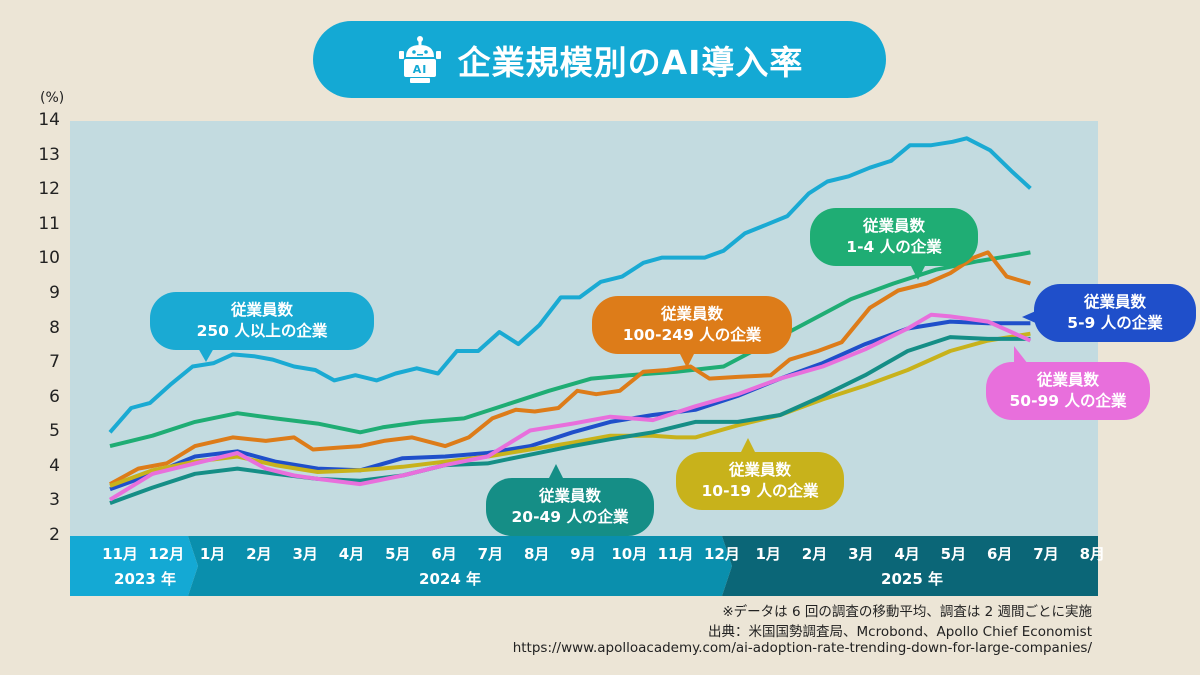 This screenshot has height=675, width=1200. What do you see at coordinates (760, 491) in the screenshot?
I see `callout-line-2: 10-19 人の企業` at bounding box center [760, 491].